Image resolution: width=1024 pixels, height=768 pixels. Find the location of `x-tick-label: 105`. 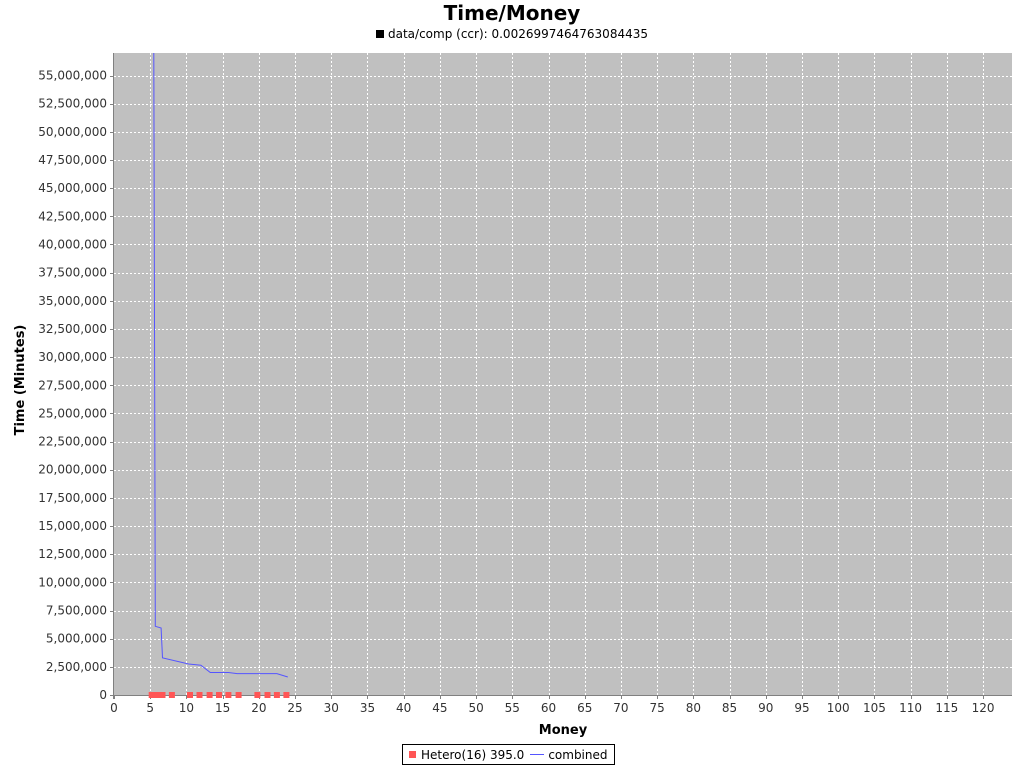

x-tick-label: 105 is located at coordinates (874, 708).